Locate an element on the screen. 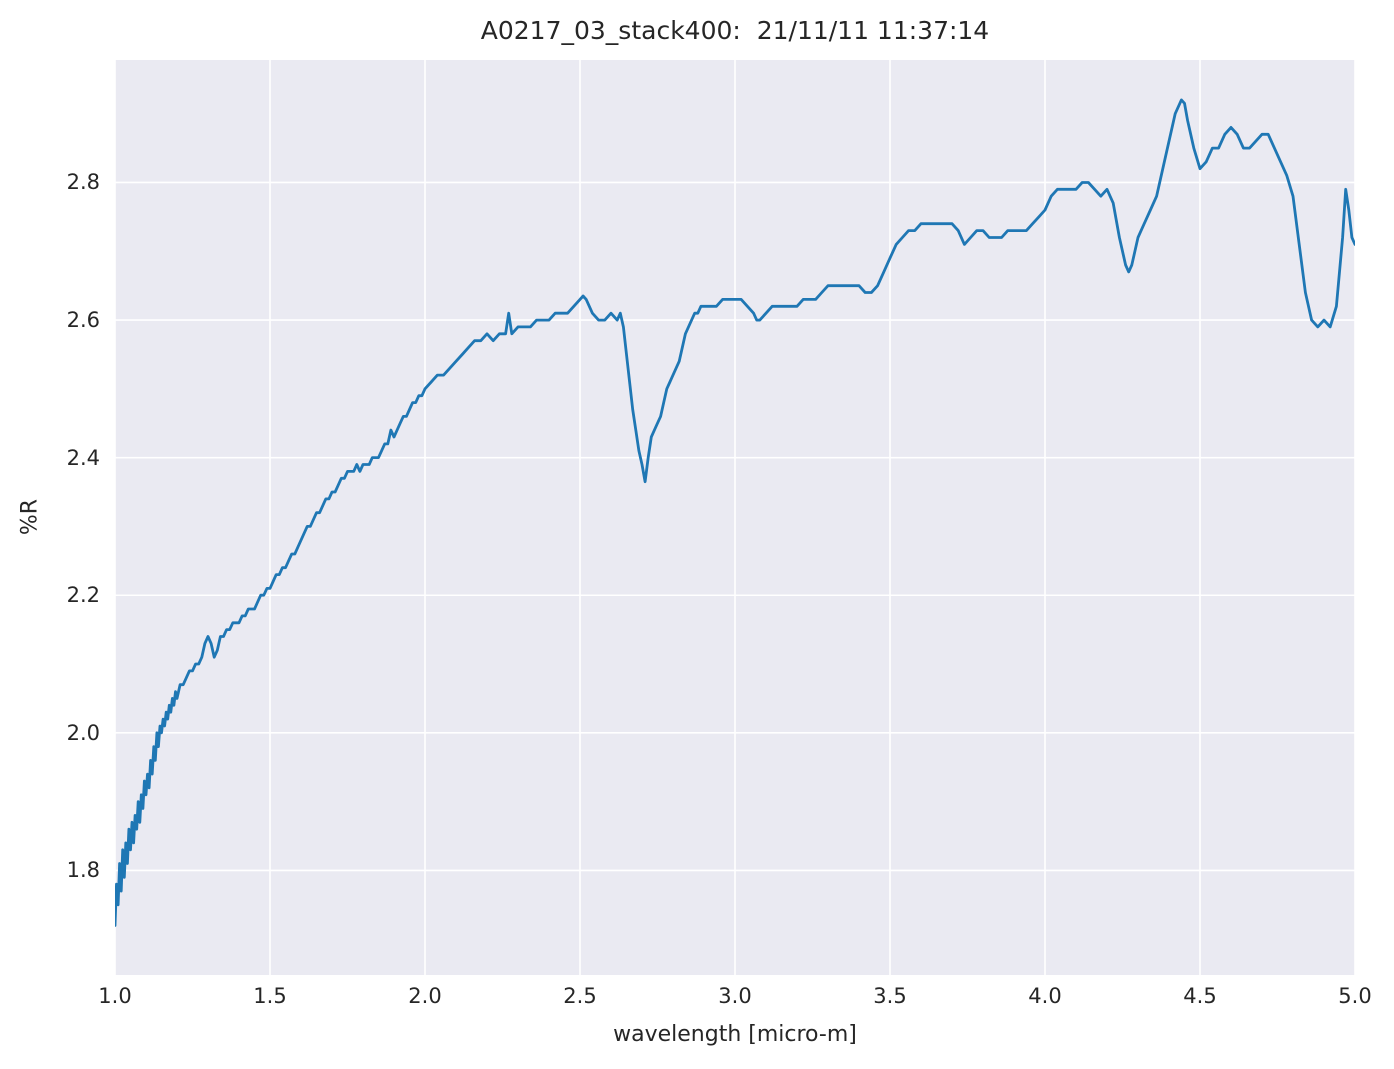 The width and height of the screenshot is (1394, 1069). x-tick-label: 1.5 is located at coordinates (270, 996).